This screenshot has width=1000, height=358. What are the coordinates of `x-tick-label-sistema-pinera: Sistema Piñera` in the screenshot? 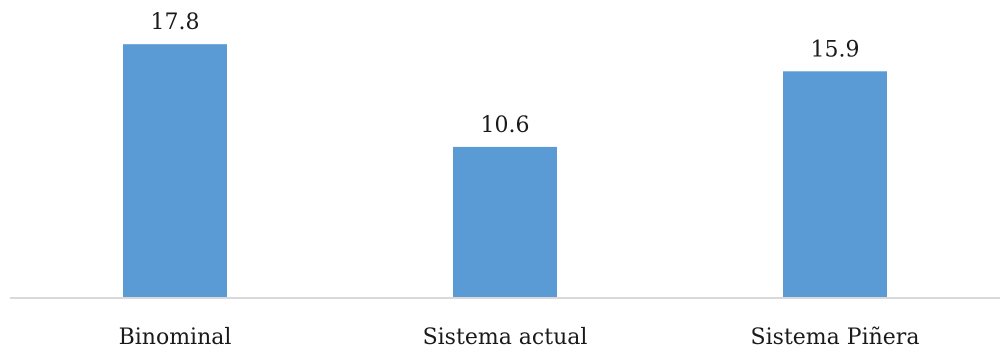 It's located at (835, 337).